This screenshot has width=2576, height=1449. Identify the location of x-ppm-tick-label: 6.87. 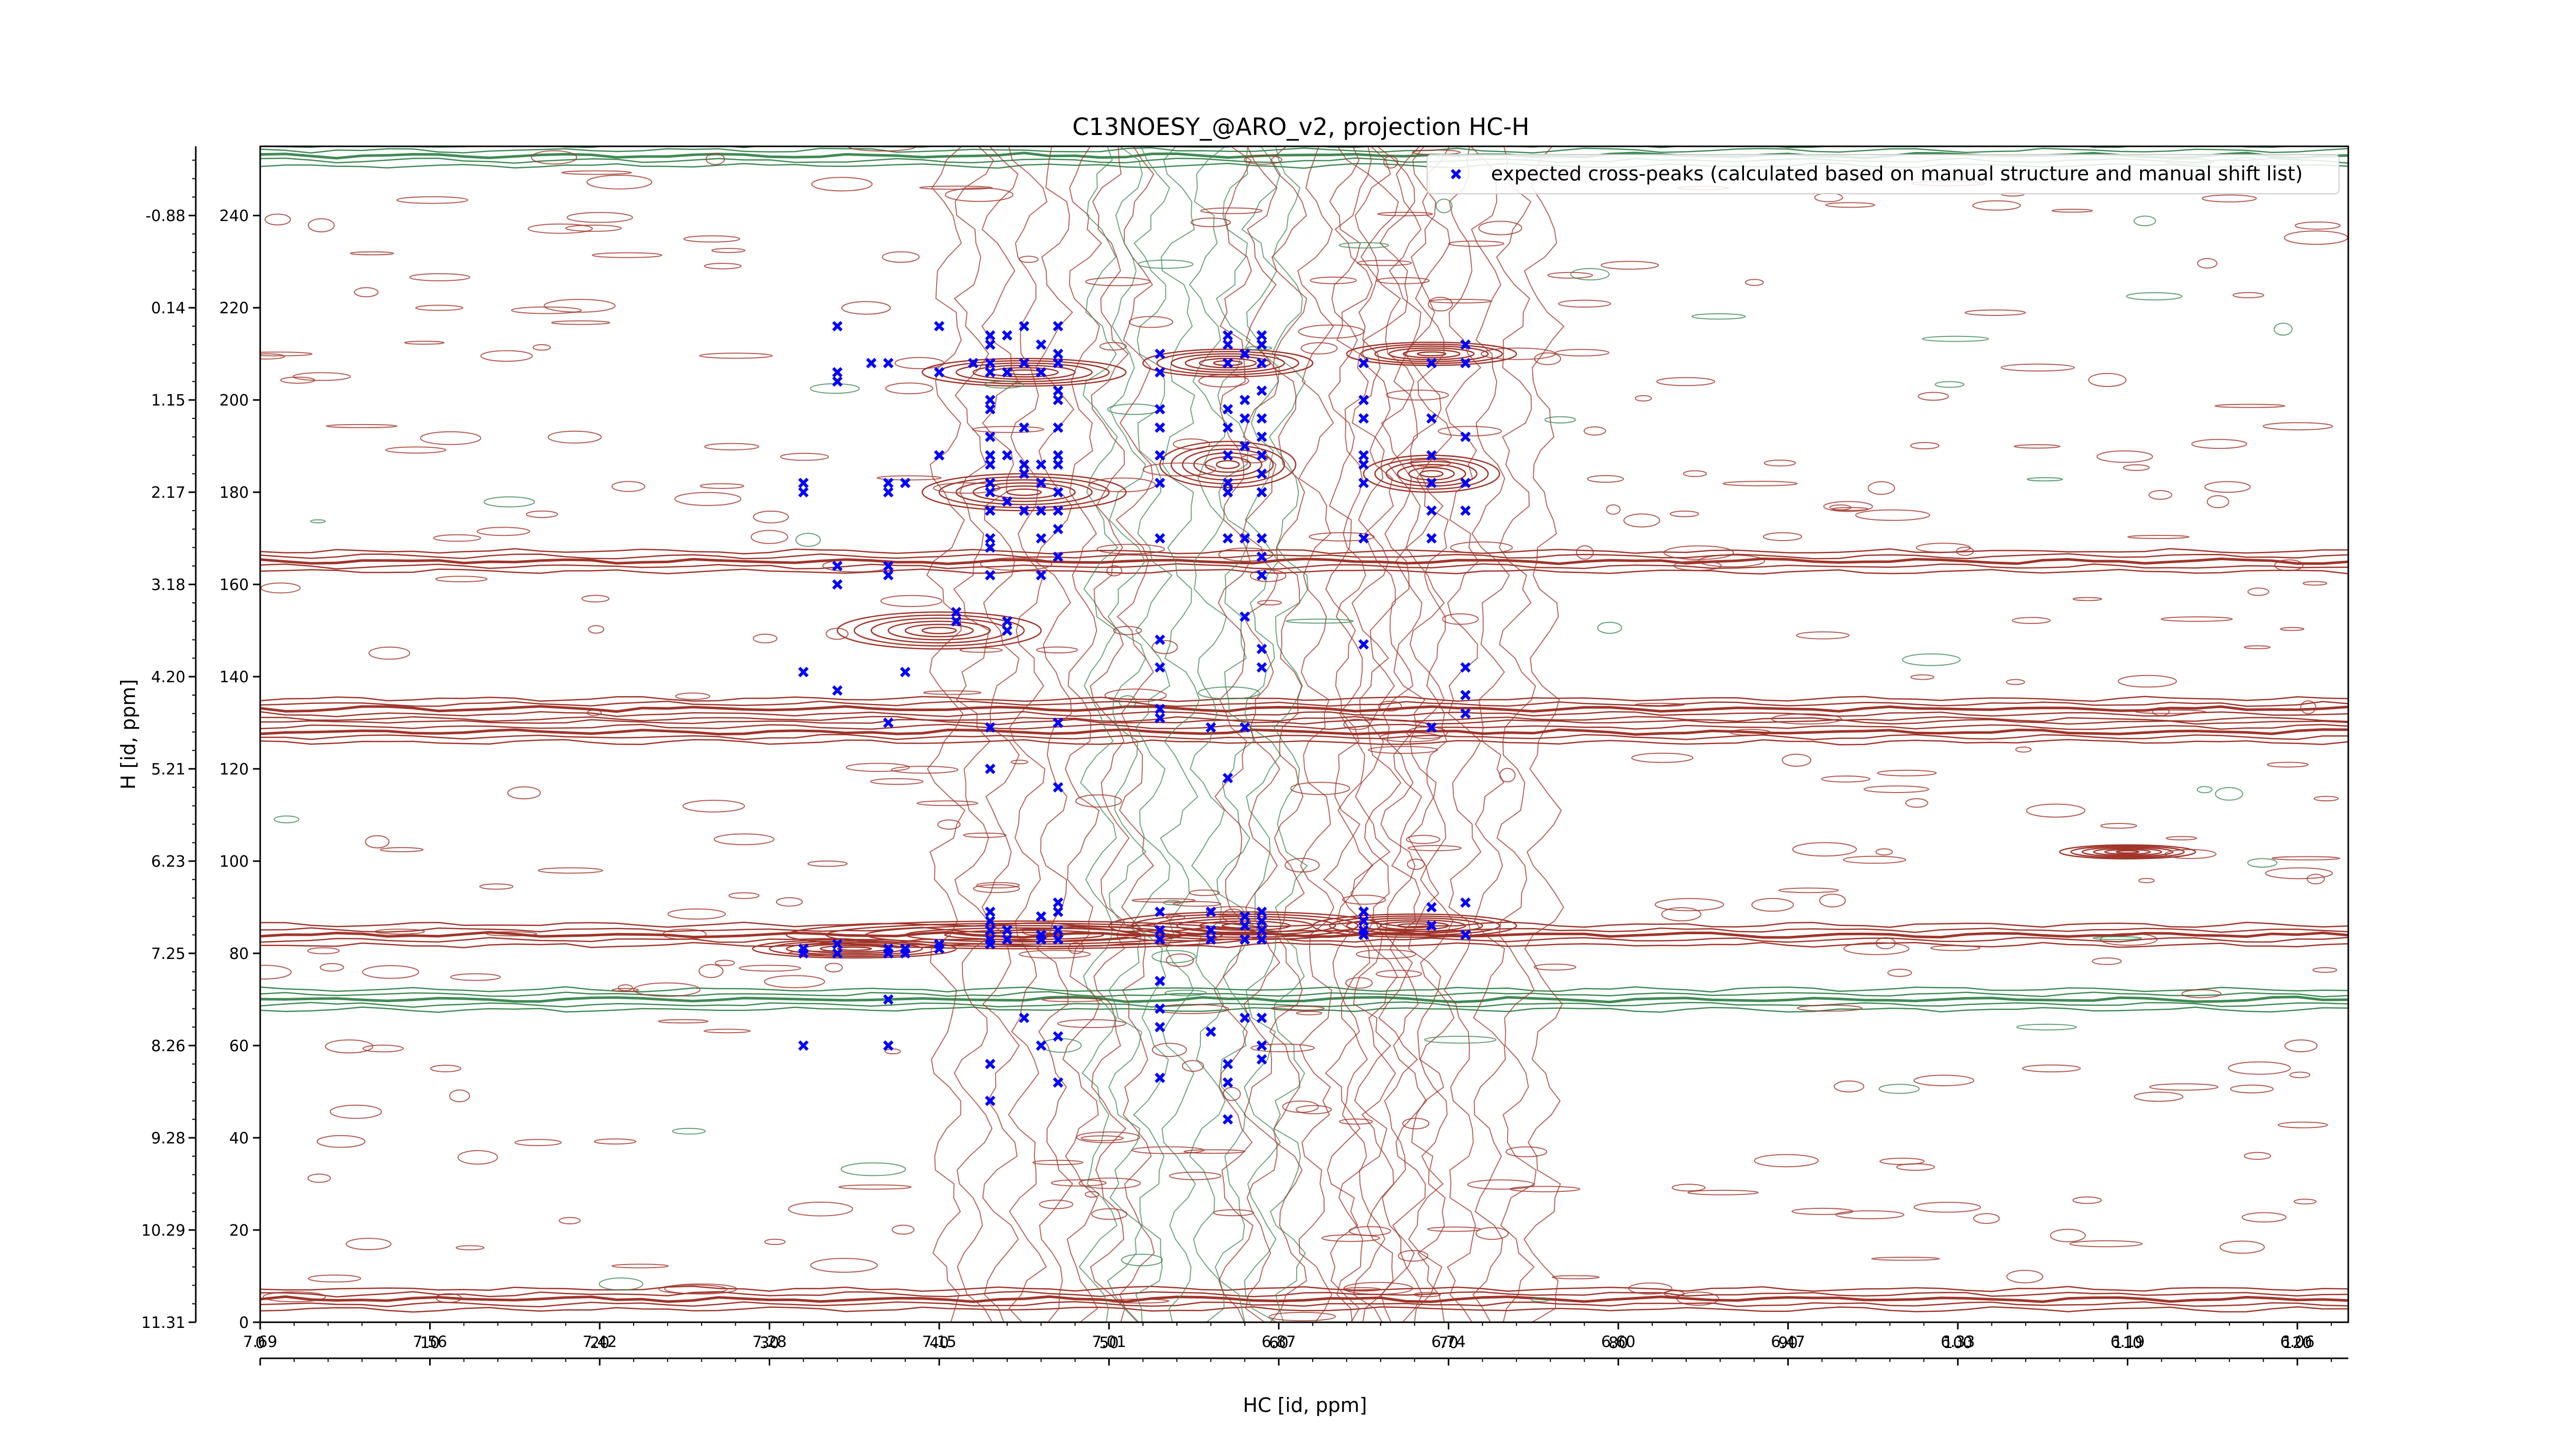
(1279, 1342).